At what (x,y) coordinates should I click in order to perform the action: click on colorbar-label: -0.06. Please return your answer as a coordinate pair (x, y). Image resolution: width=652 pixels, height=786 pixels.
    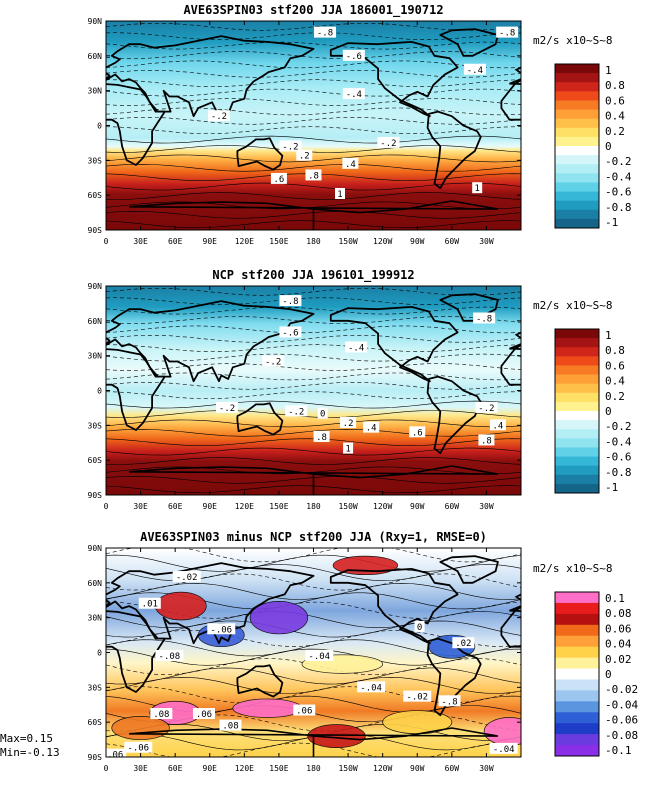
    Looking at the image, I should click on (621, 720).